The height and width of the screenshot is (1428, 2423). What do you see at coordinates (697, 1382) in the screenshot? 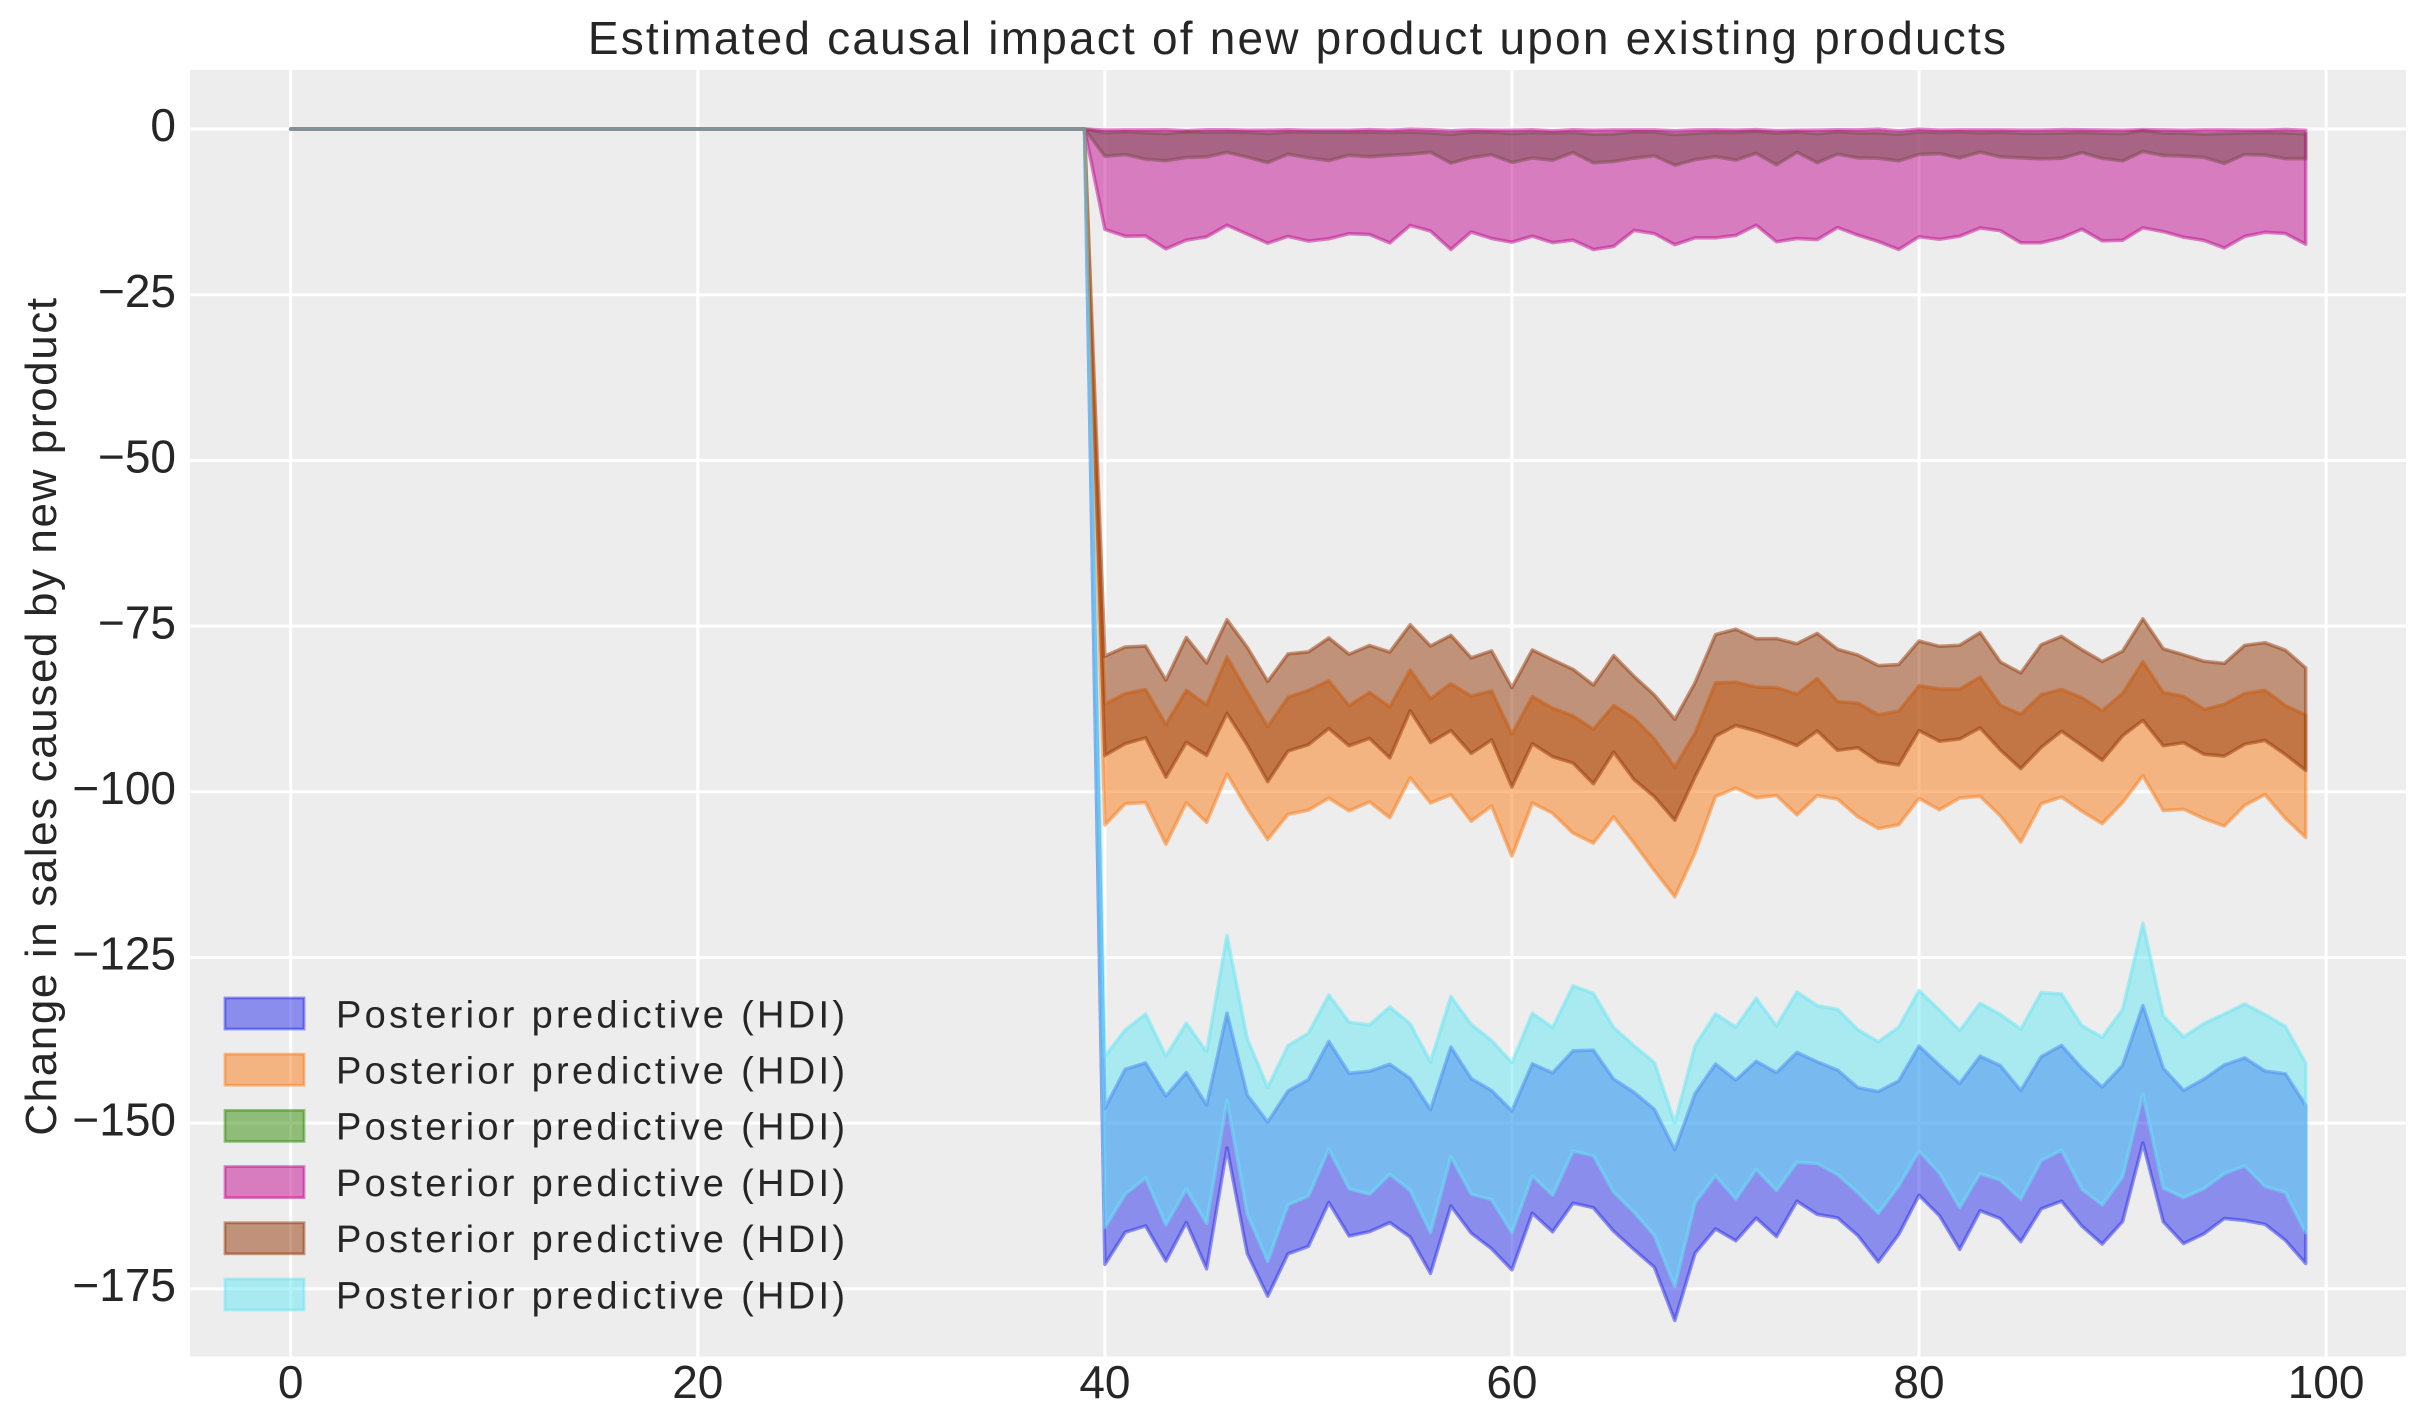
I see `svg-text: 20` at bounding box center [697, 1382].